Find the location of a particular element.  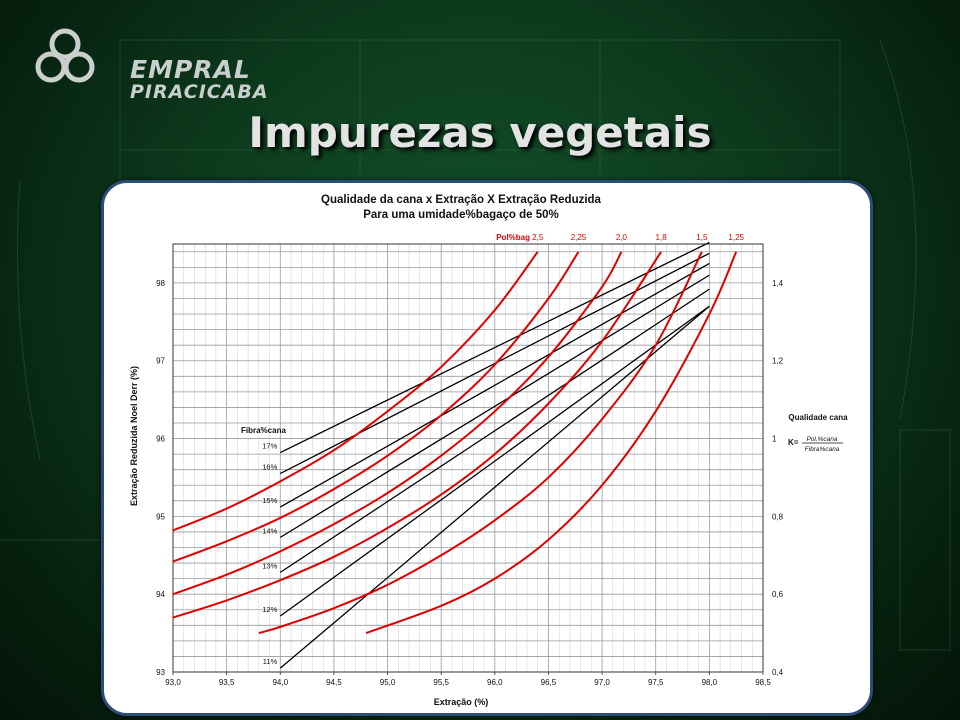

k-formula-denominator: Fibra%cana is located at coordinates (822, 449).